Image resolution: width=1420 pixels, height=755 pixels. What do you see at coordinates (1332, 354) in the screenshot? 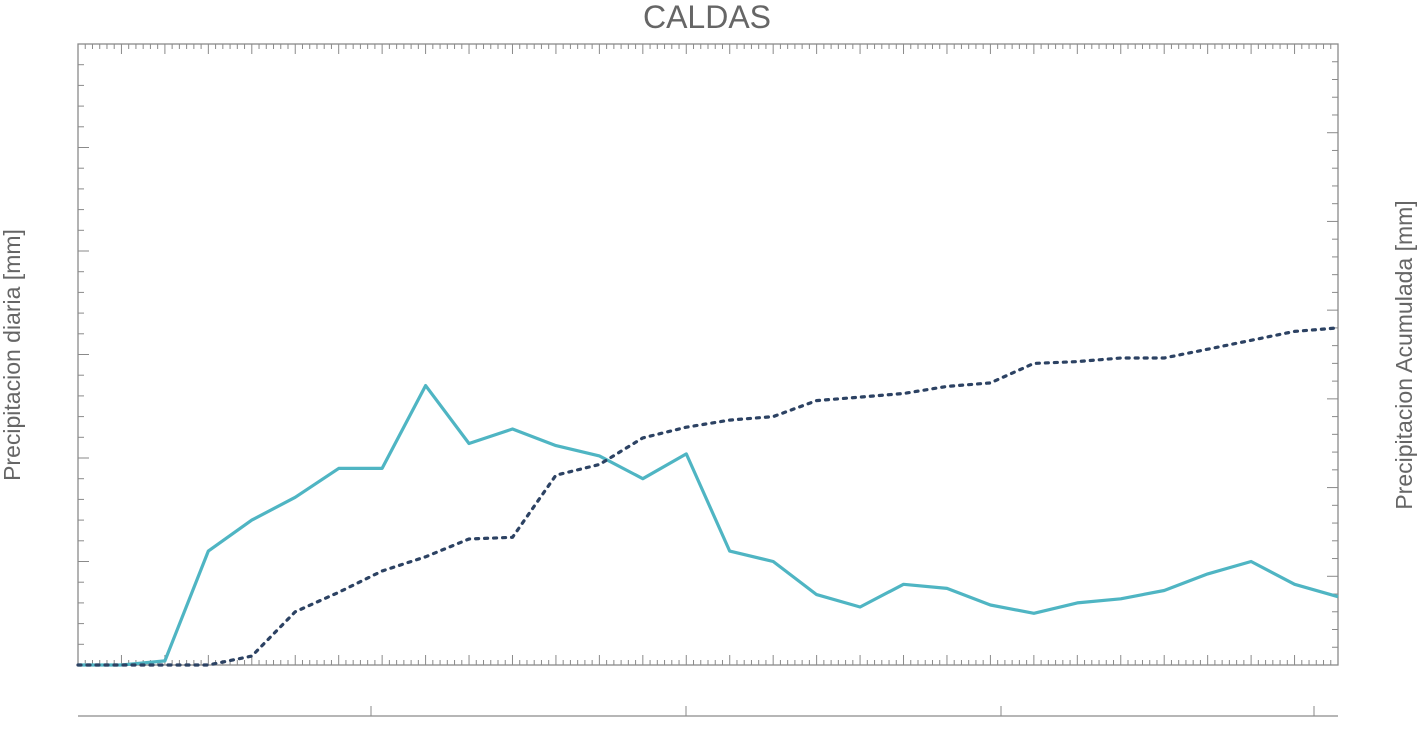
I see `right-axis` at bounding box center [1332, 354].